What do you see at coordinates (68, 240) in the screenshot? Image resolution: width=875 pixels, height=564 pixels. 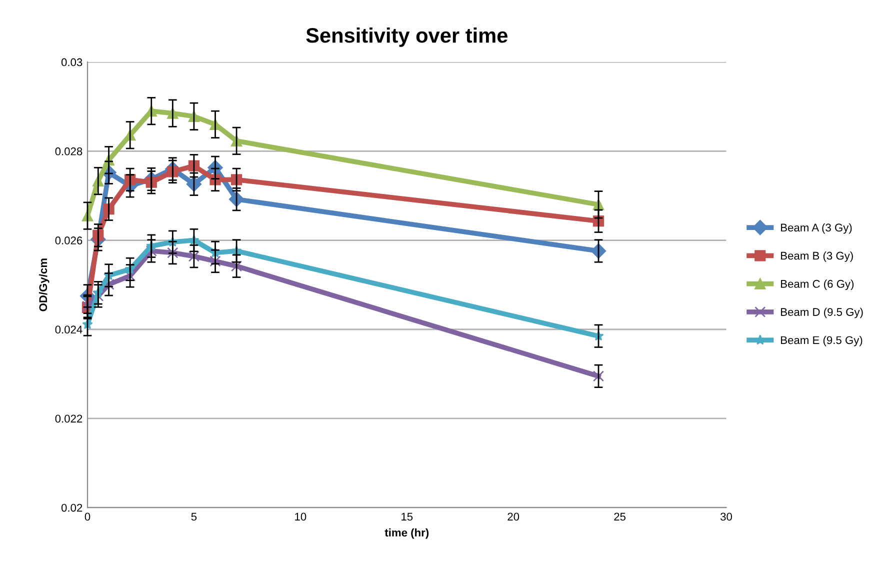 I see `y-tick-label: 0.026` at bounding box center [68, 240].